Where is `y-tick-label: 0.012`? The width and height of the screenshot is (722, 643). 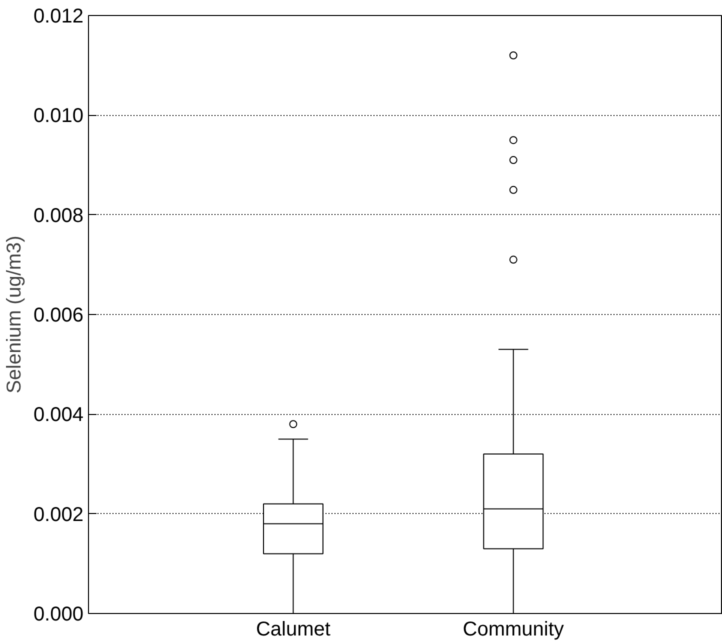
y-tick-label: 0.012 is located at coordinates (58, 17).